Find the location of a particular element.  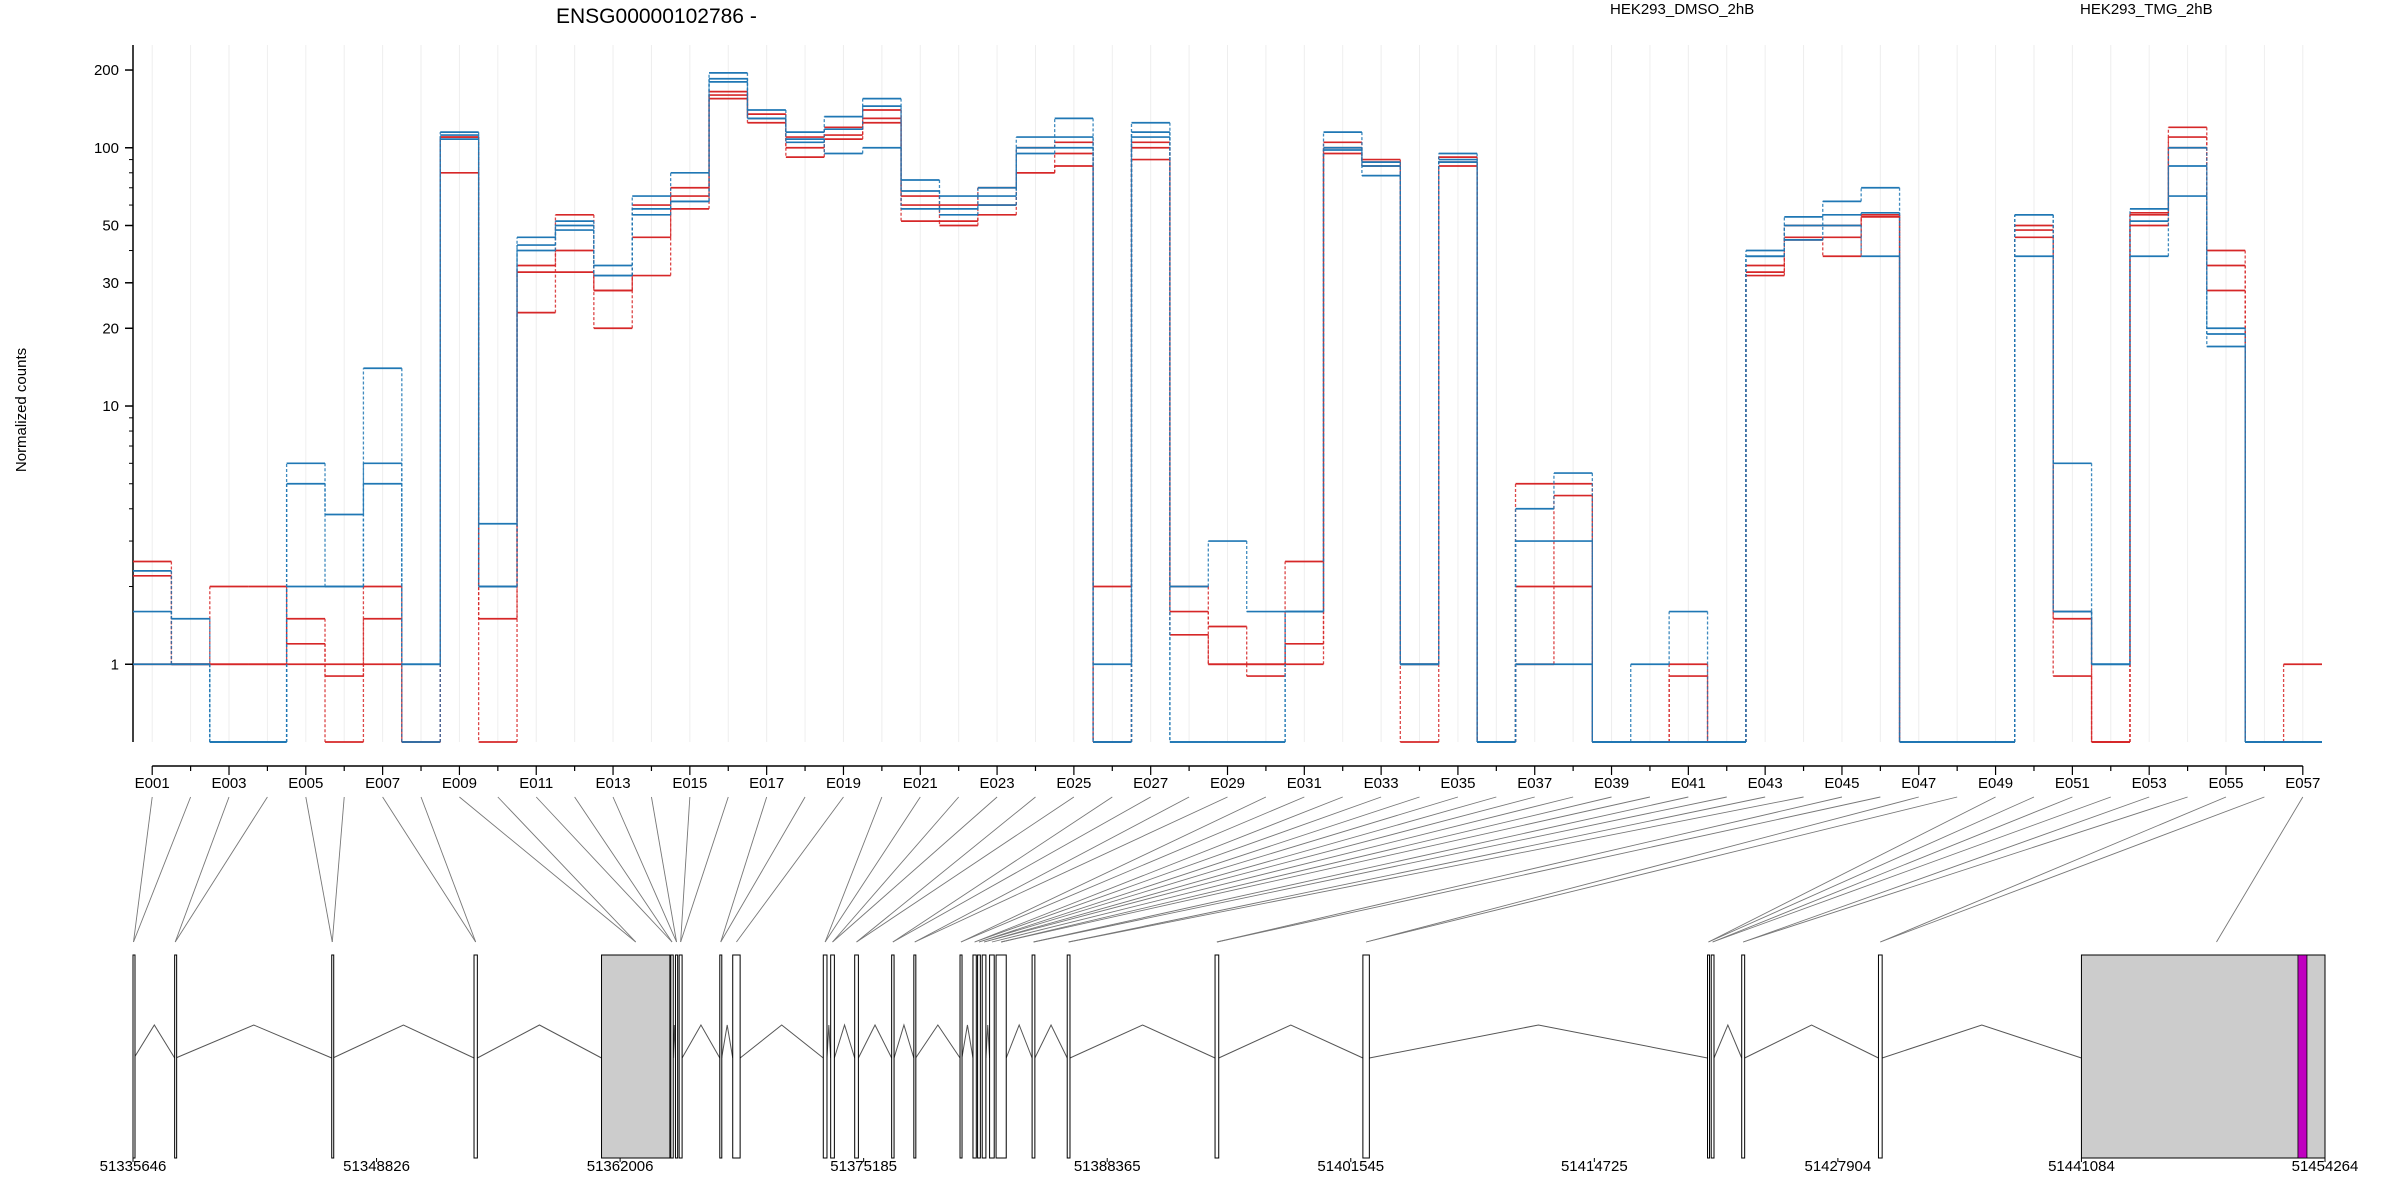

x-tick-label: E011 is located at coordinates (536, 783).